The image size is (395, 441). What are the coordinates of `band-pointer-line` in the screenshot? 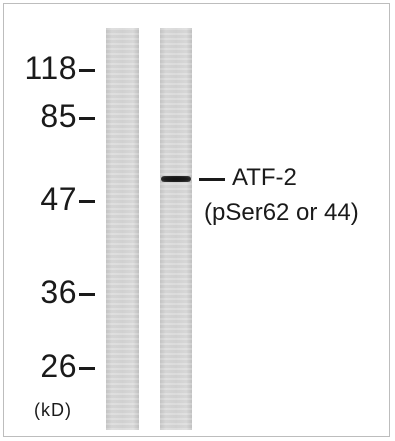 It's located at (212, 179).